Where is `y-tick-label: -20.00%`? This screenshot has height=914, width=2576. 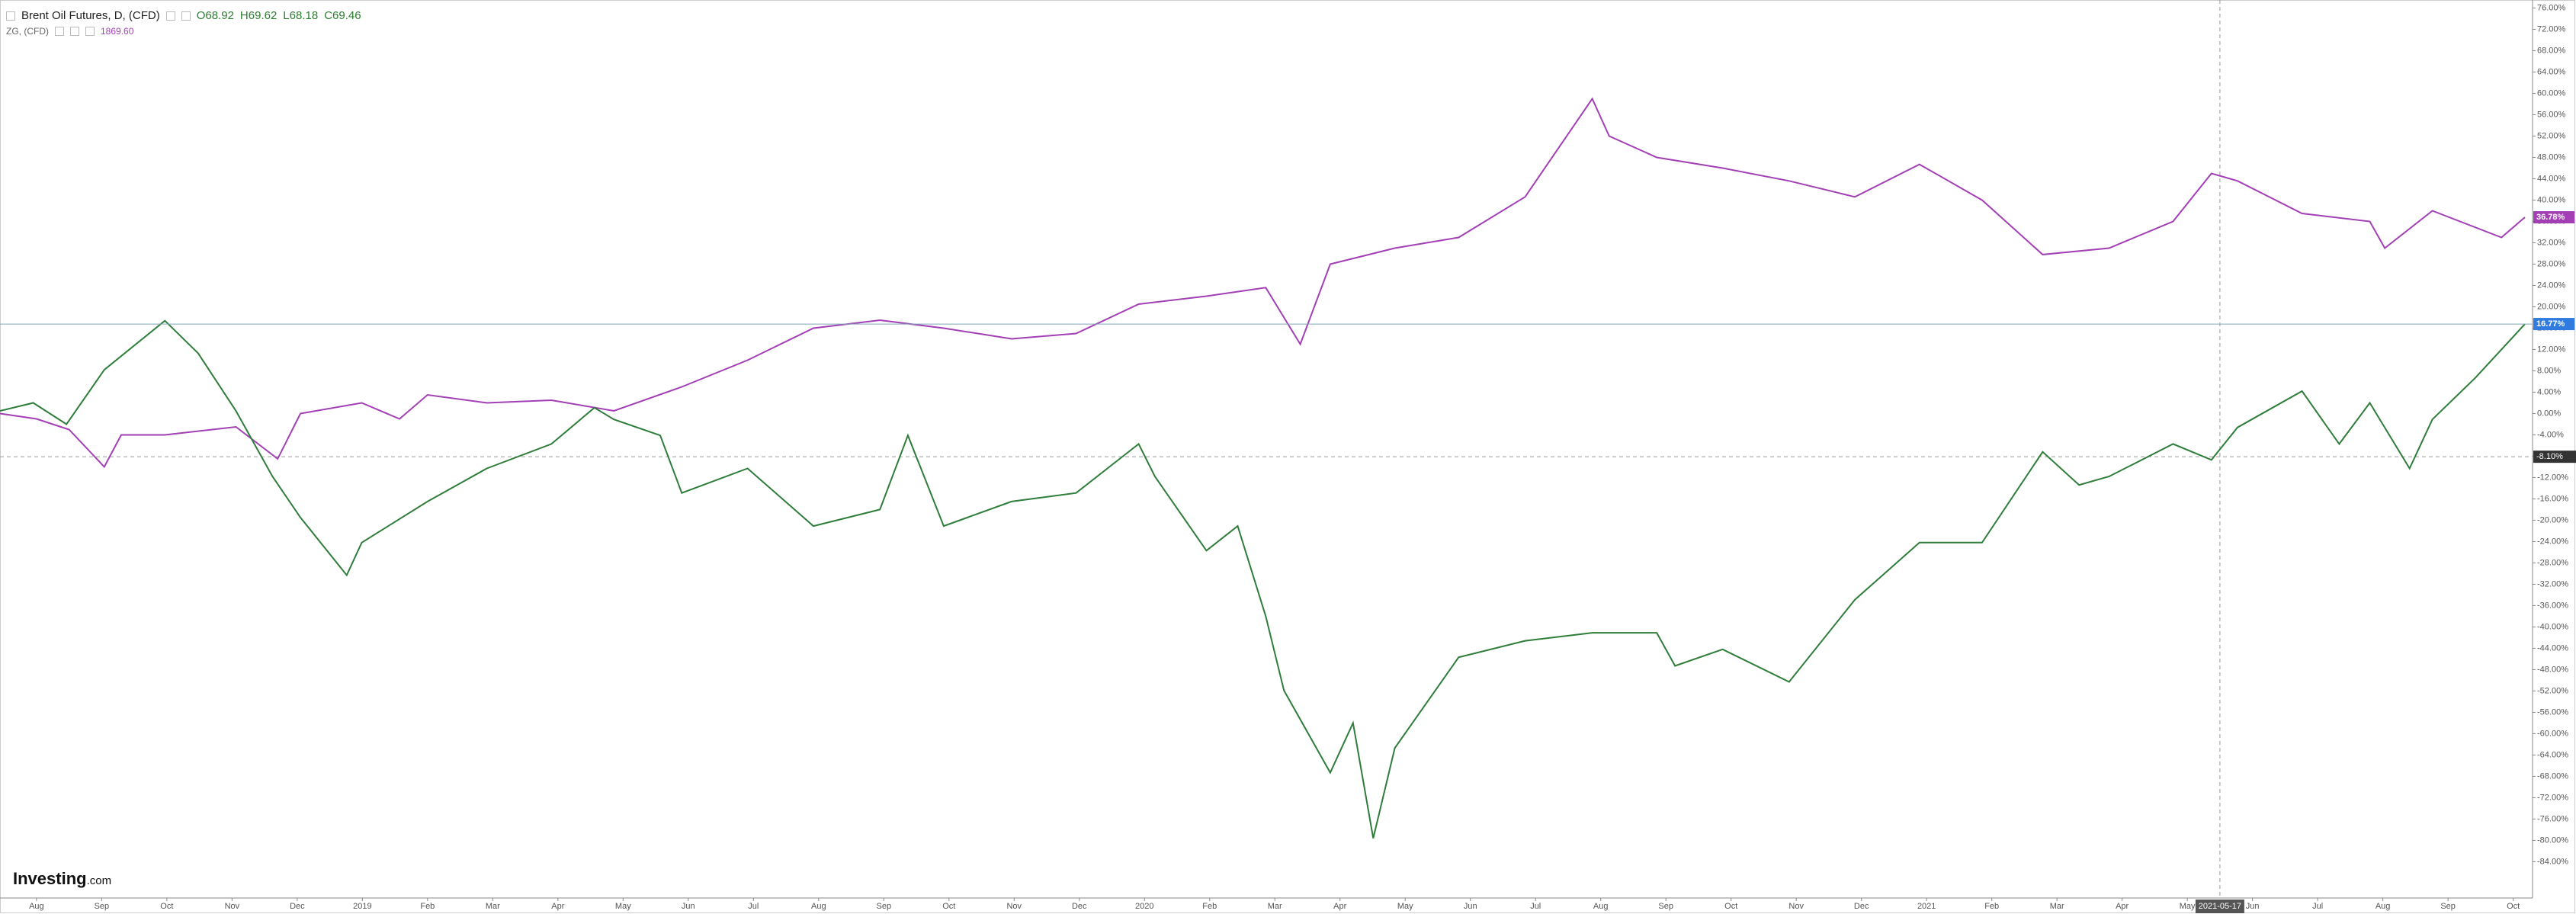
y-tick-label: -20.00% is located at coordinates (2552, 519).